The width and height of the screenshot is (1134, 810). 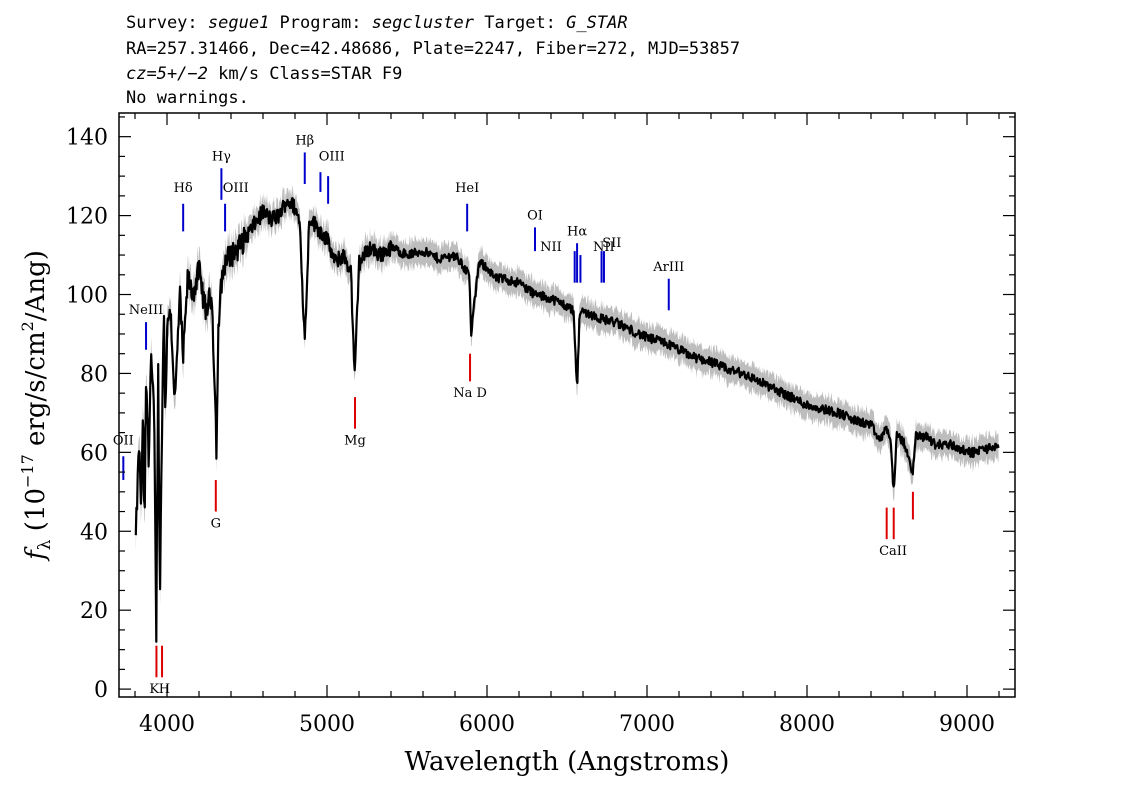 What do you see at coordinates (567, 762) in the screenshot?
I see `x-axis-title: Wavelength (Angstroms)` at bounding box center [567, 762].